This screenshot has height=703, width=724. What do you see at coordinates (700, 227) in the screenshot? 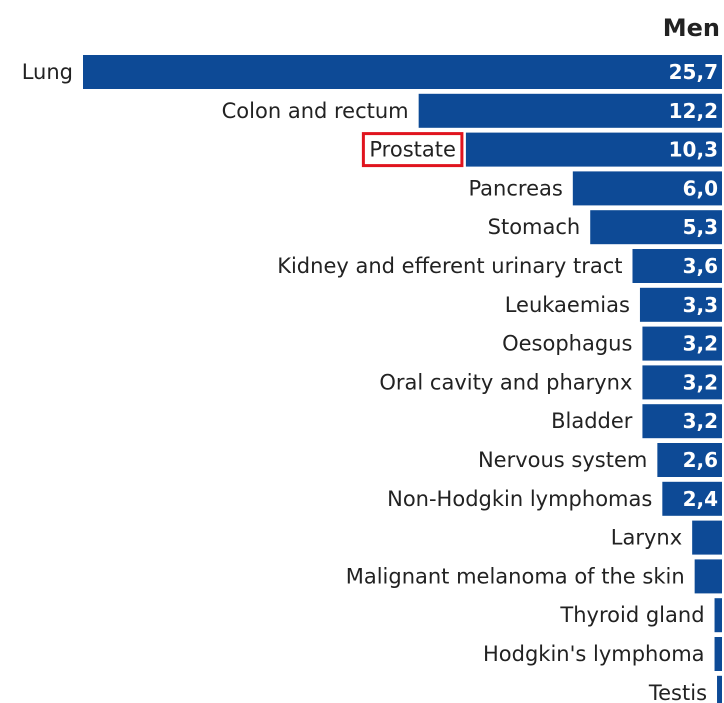
I see `value-label: 5,3` at bounding box center [700, 227].